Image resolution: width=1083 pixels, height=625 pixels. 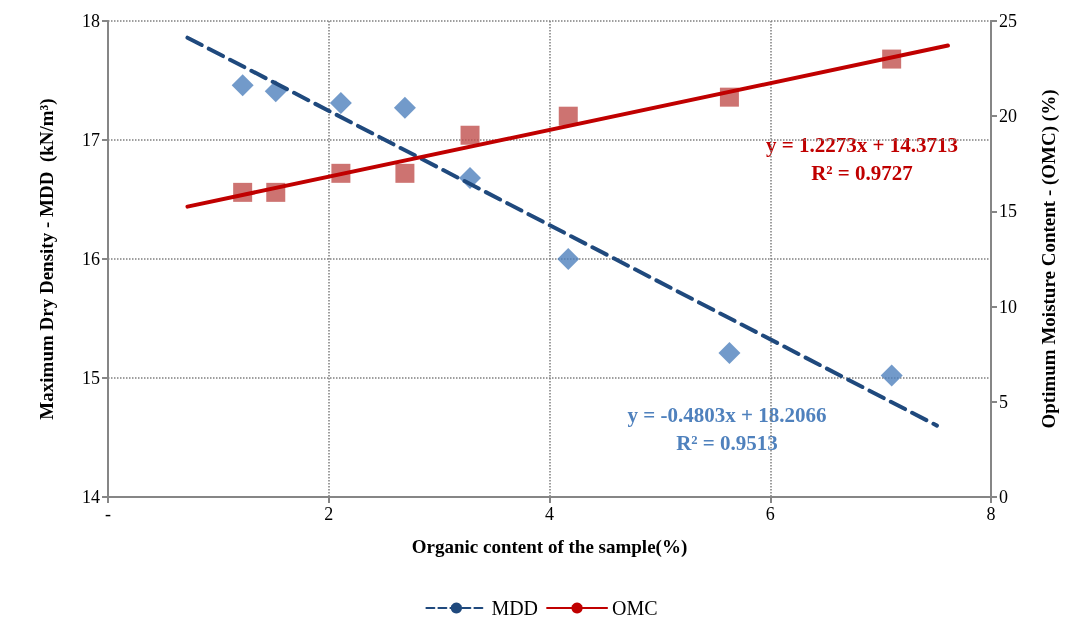 What do you see at coordinates (515, 608) in the screenshot?
I see `legend-label: MDD` at bounding box center [515, 608].